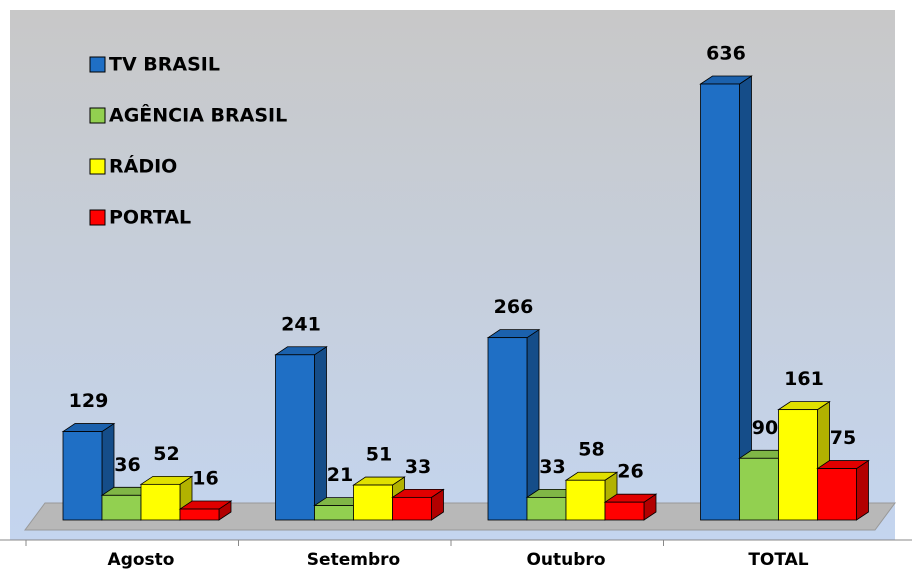 The height and width of the screenshot is (575, 912). What do you see at coordinates (843, 438) in the screenshot?
I see `data-label: 75` at bounding box center [843, 438].